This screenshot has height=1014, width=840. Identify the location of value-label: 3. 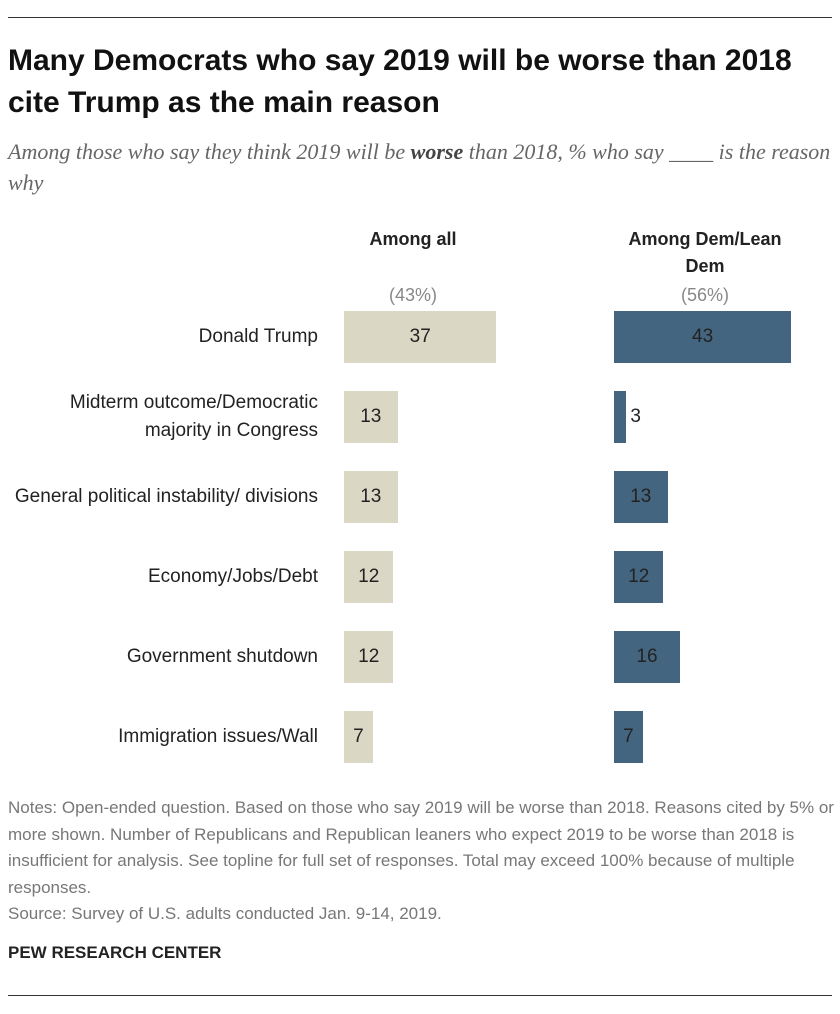
(635, 416).